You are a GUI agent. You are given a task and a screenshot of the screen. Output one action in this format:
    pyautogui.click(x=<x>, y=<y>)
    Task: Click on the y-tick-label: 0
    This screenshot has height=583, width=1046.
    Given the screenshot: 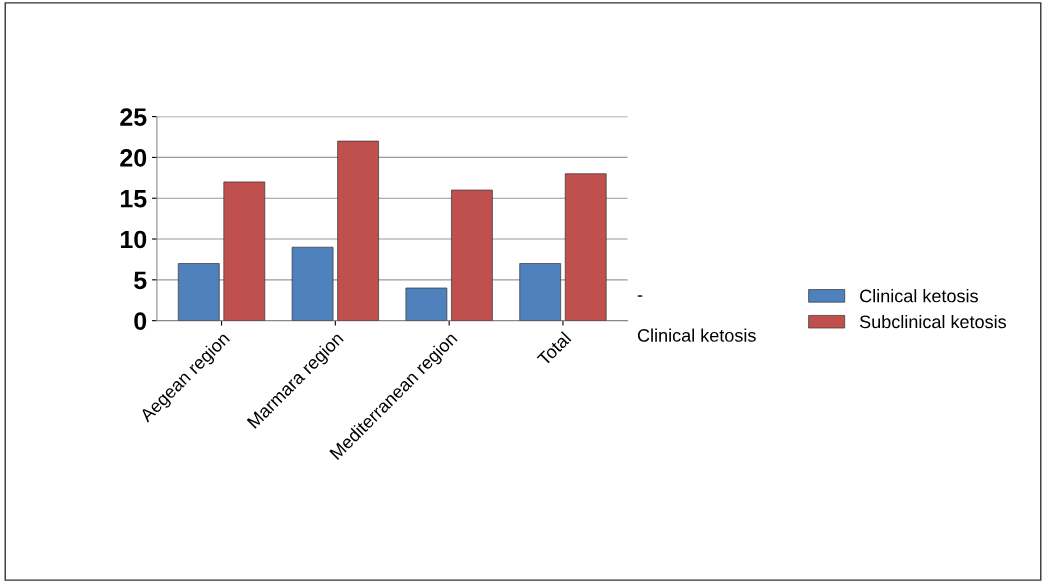 What is the action you would take?
    pyautogui.click(x=140, y=321)
    